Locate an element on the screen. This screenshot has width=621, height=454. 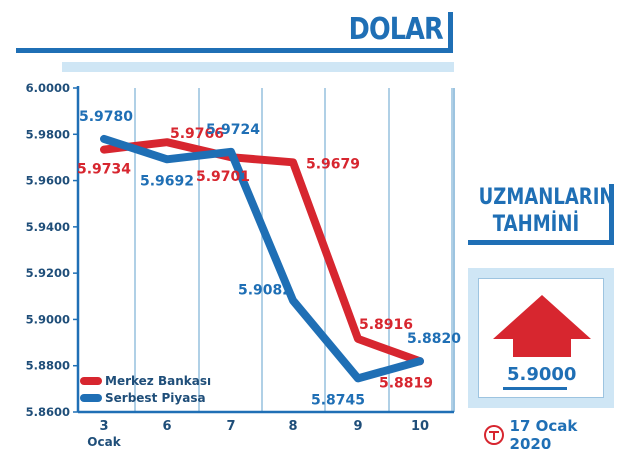
data-label-1-3: 5.9082 is located at coordinates (265, 290).